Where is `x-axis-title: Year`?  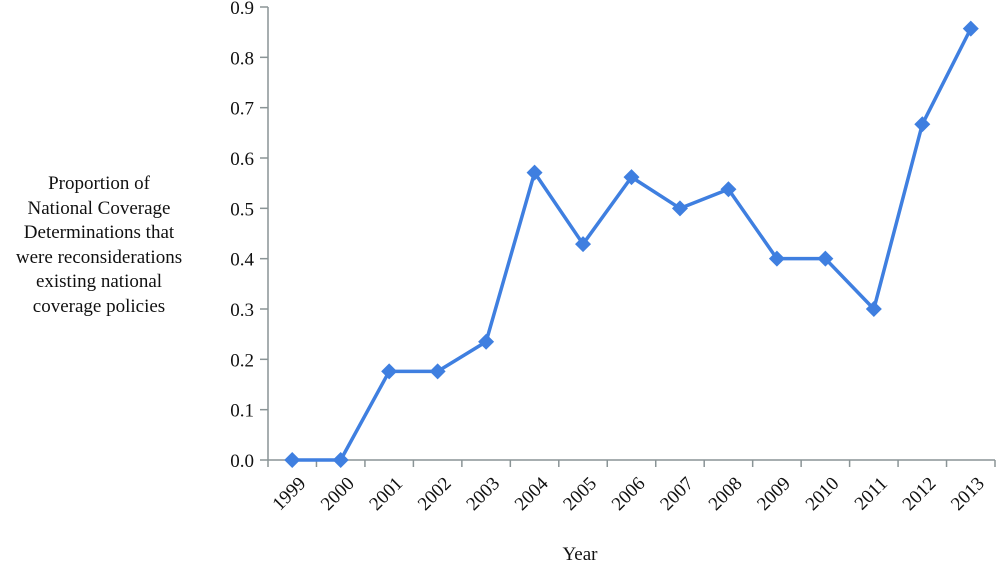
x-axis-title: Year is located at coordinates (580, 554).